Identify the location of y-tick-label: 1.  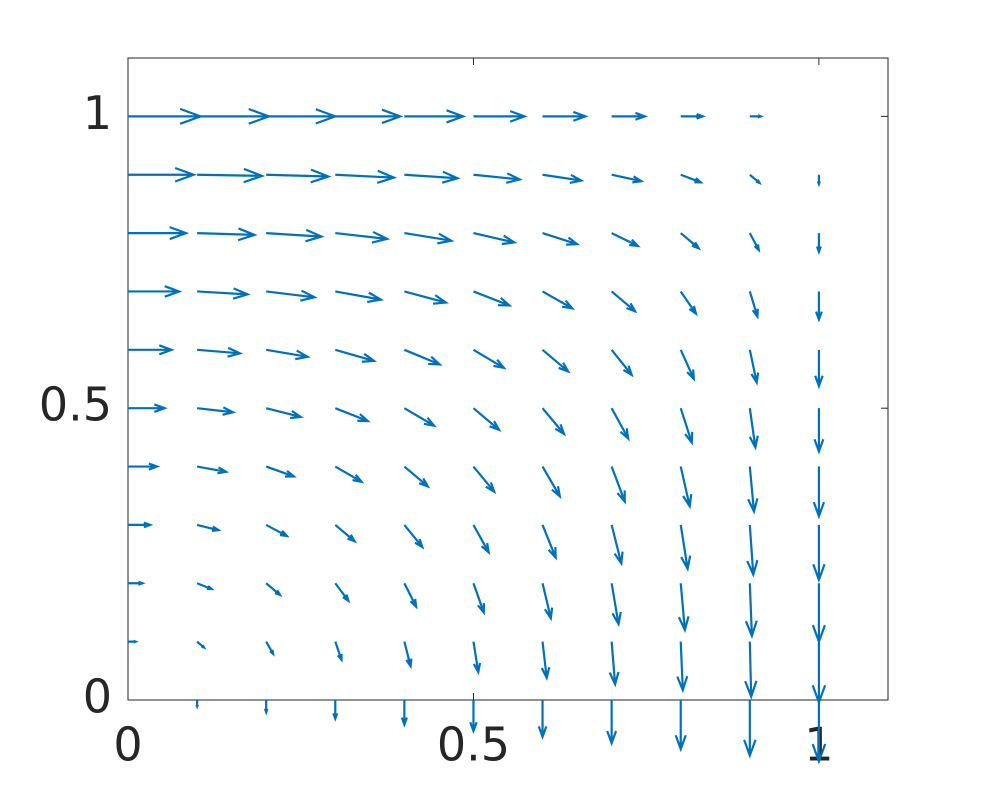
(97, 113).